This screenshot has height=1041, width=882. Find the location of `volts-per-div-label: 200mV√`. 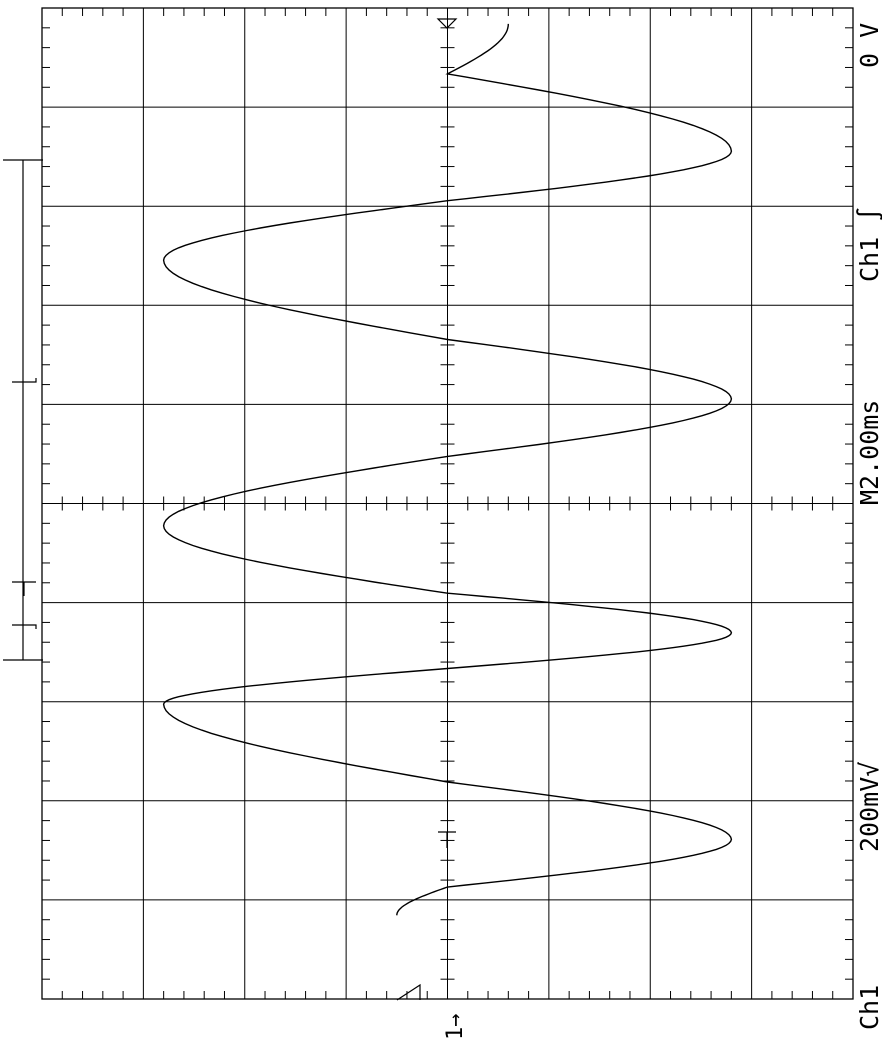

volts-per-div-label: 200mV√ is located at coordinates (868, 807).